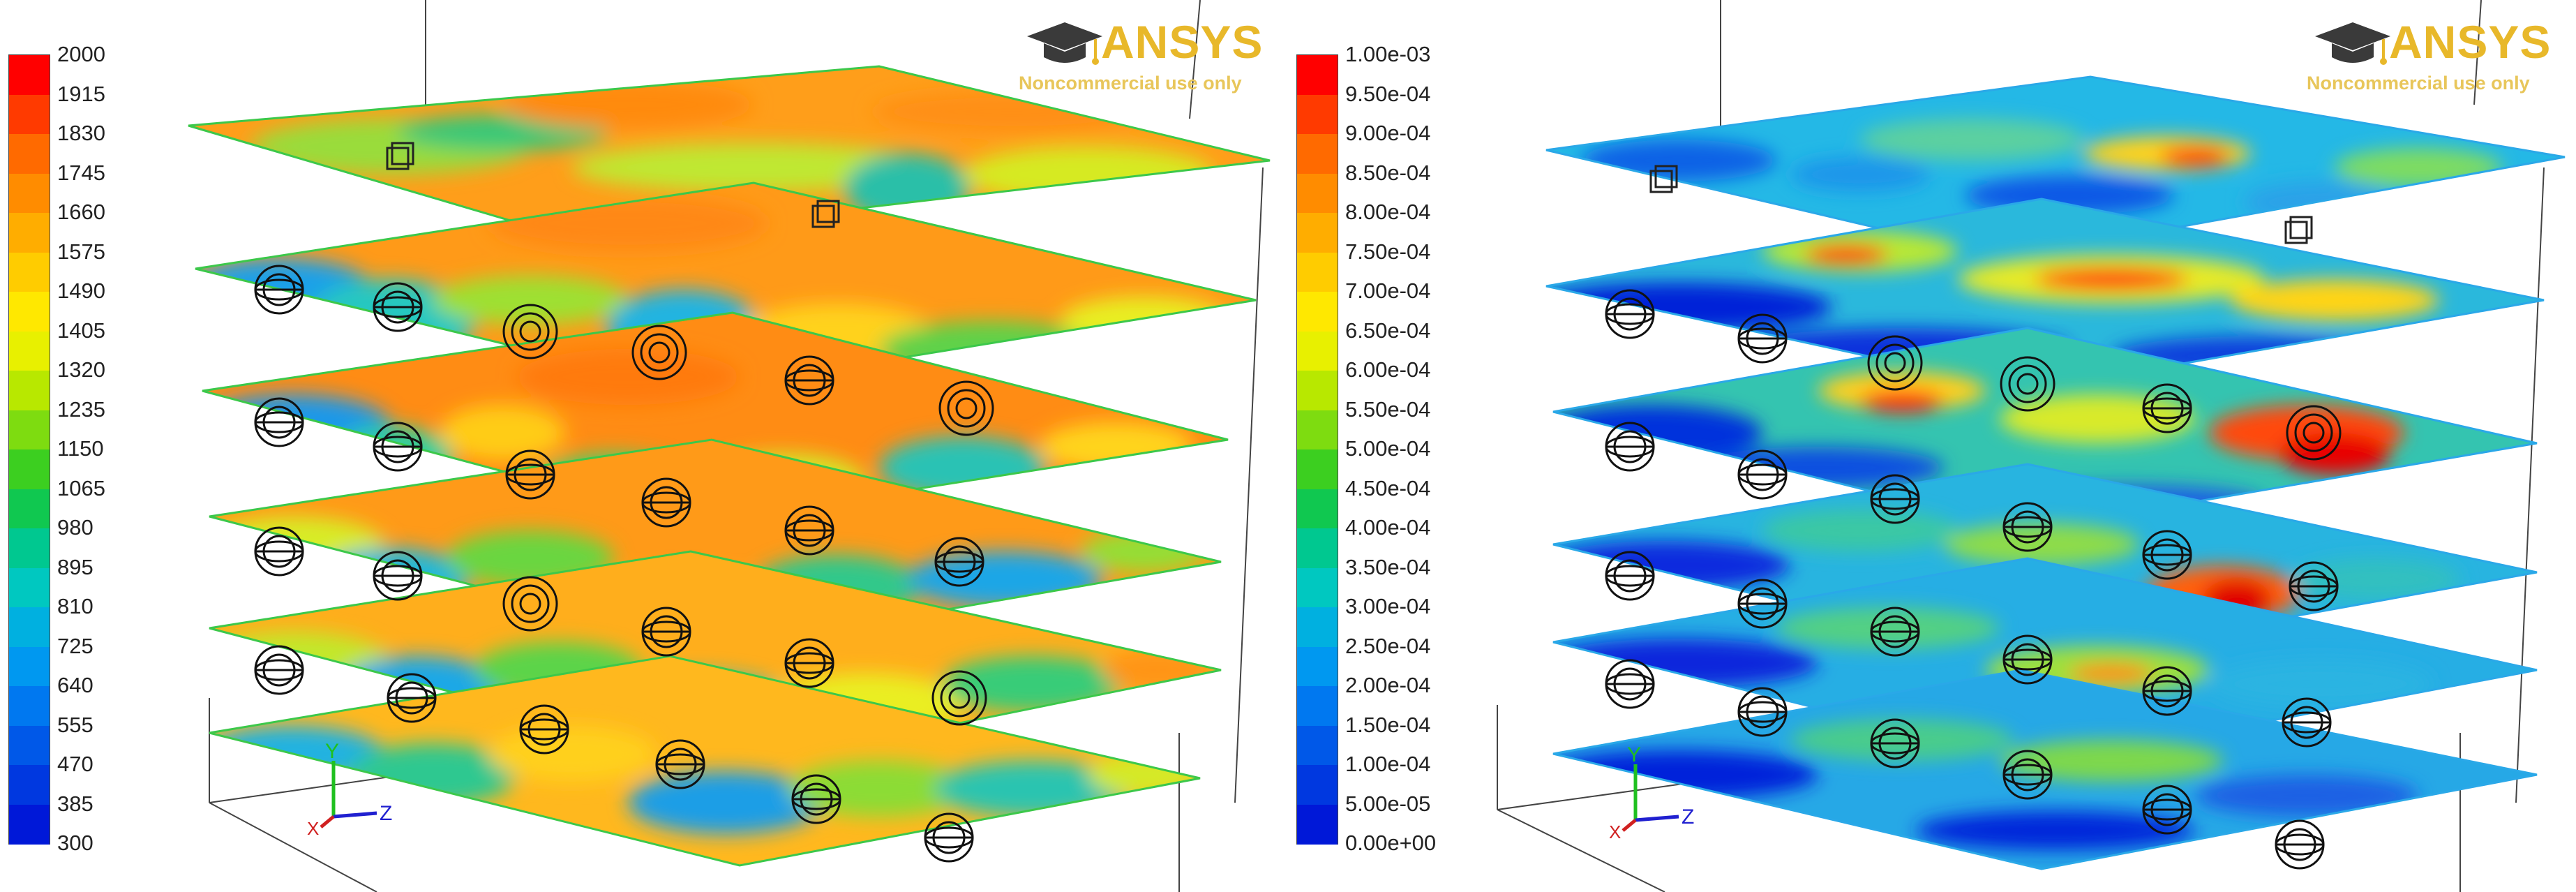 This screenshot has width=2576, height=892. What do you see at coordinates (75, 724) in the screenshot?
I see `colorbar-tick-label: 555` at bounding box center [75, 724].